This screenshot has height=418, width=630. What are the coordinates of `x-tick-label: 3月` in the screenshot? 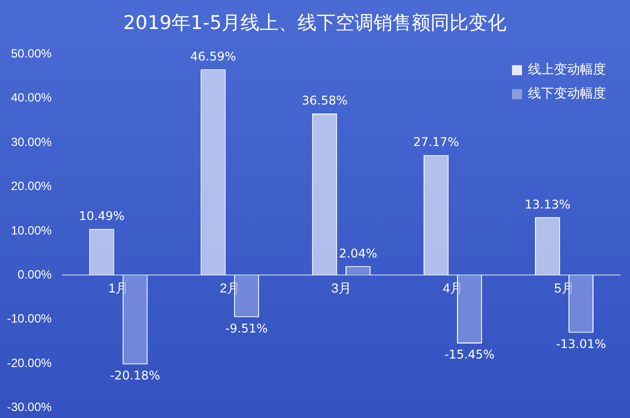 It's located at (341, 288).